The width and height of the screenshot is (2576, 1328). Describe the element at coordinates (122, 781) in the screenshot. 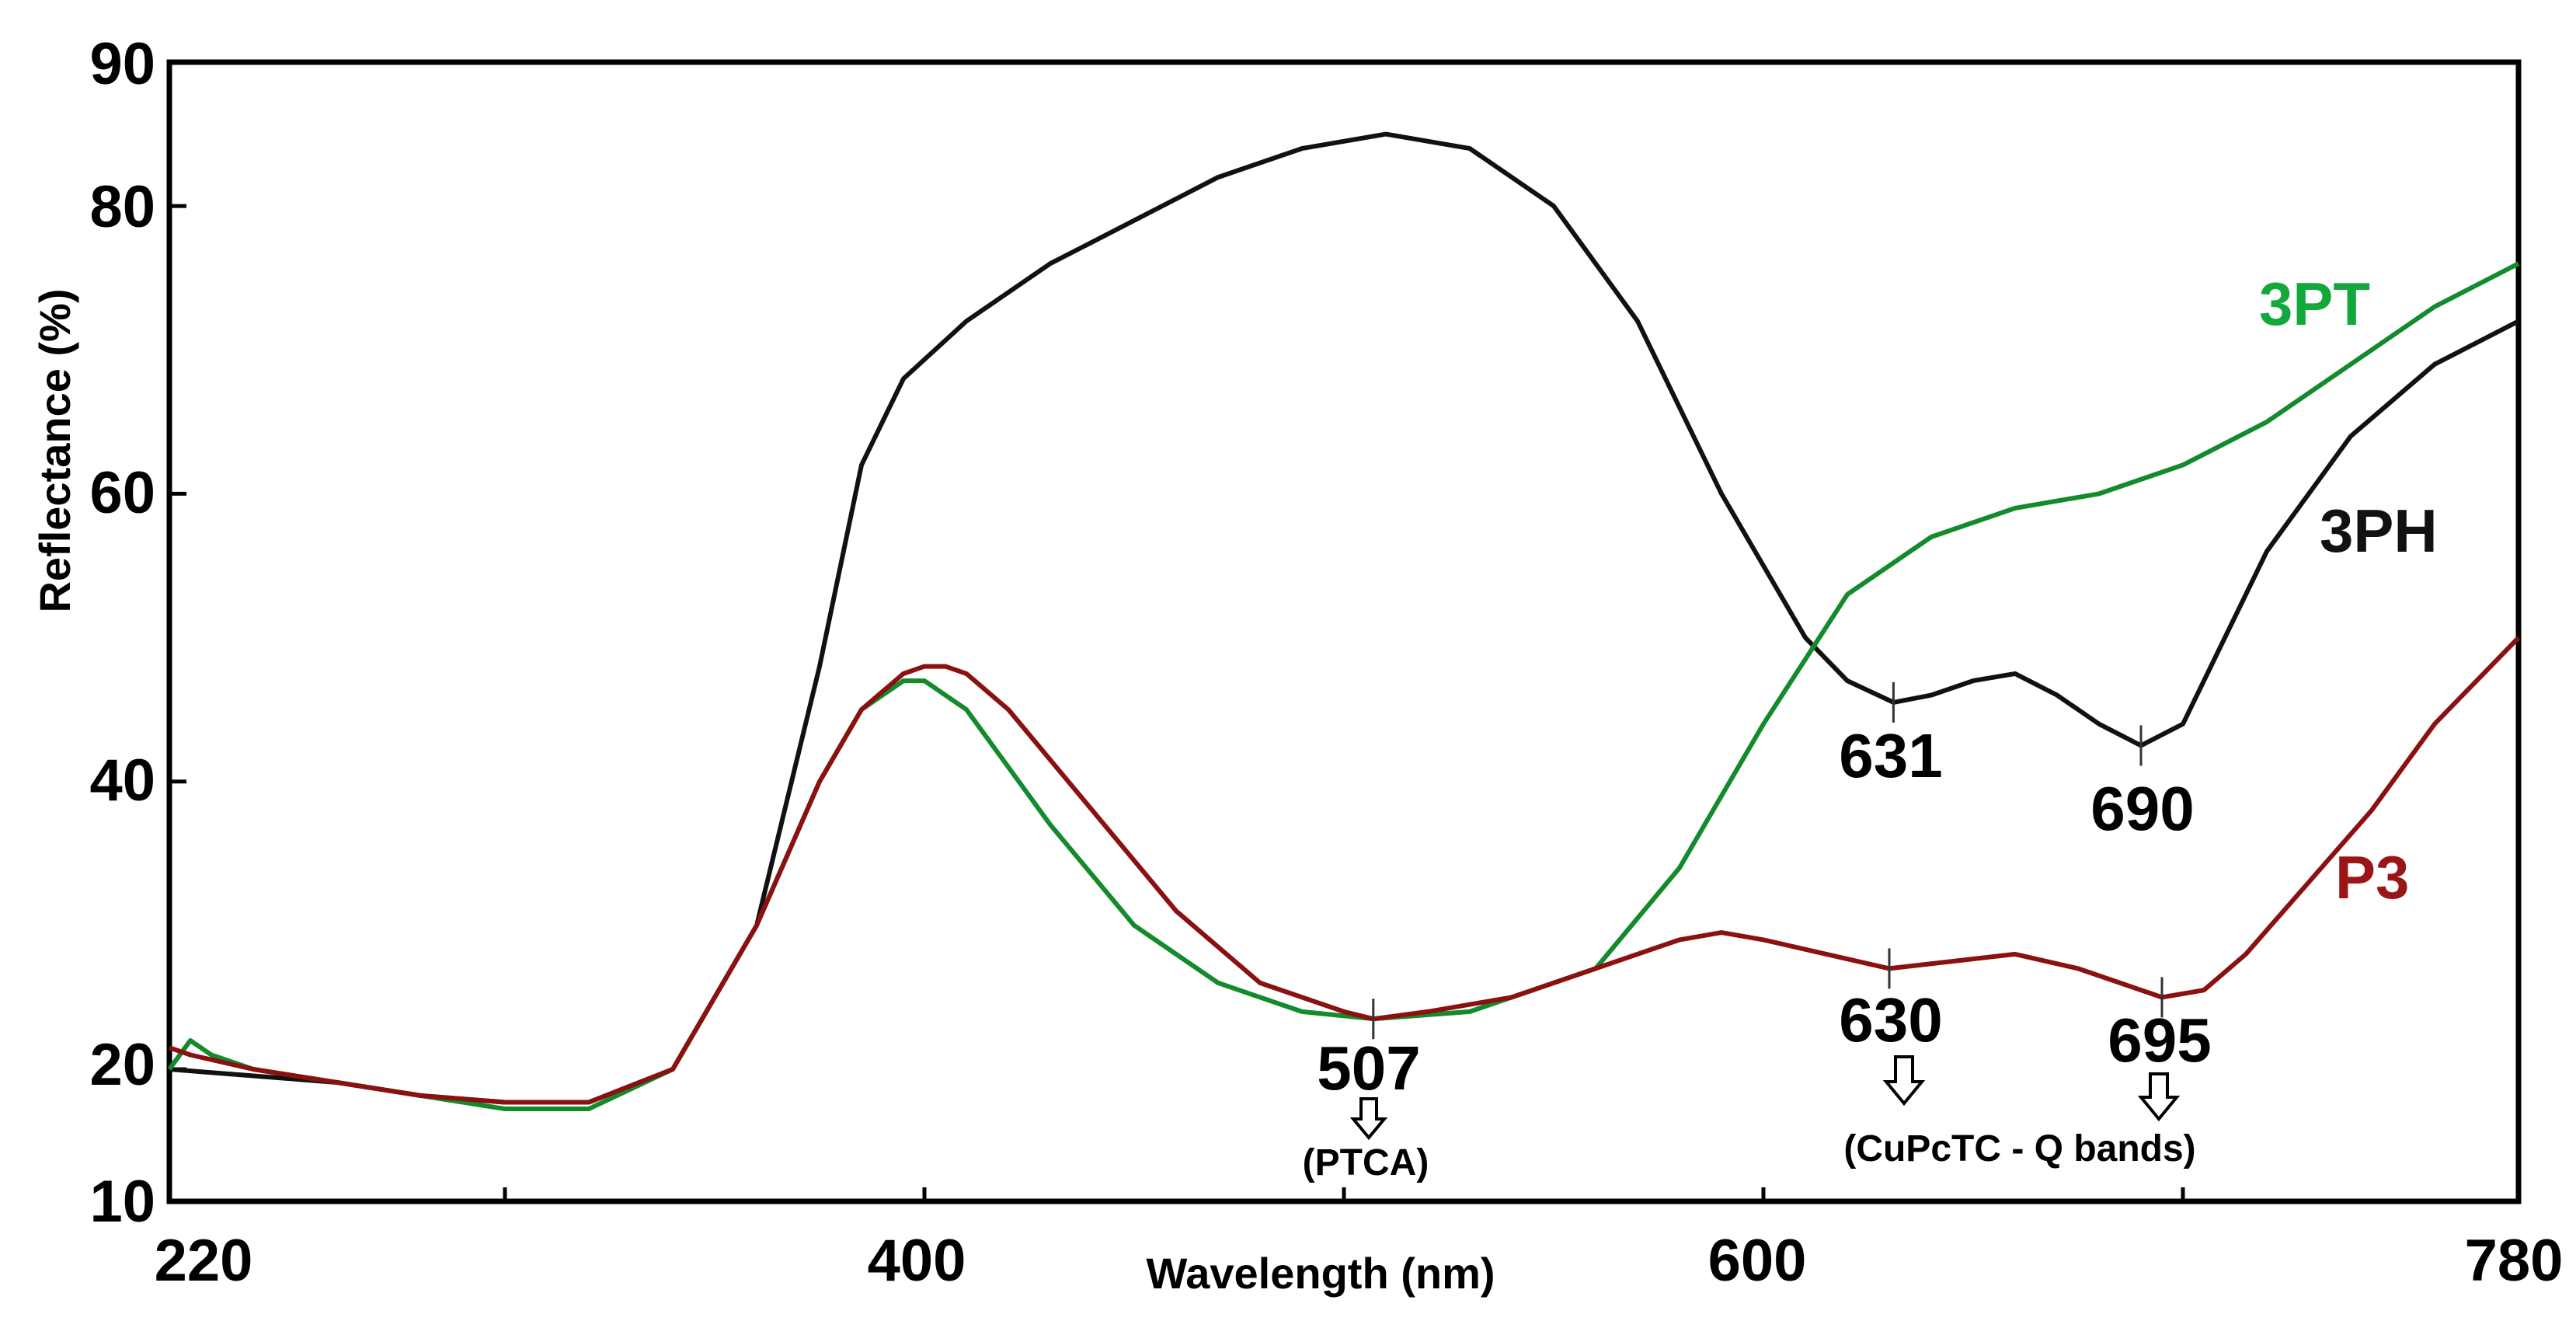

I see `y-tick-label-40: 40` at that location.